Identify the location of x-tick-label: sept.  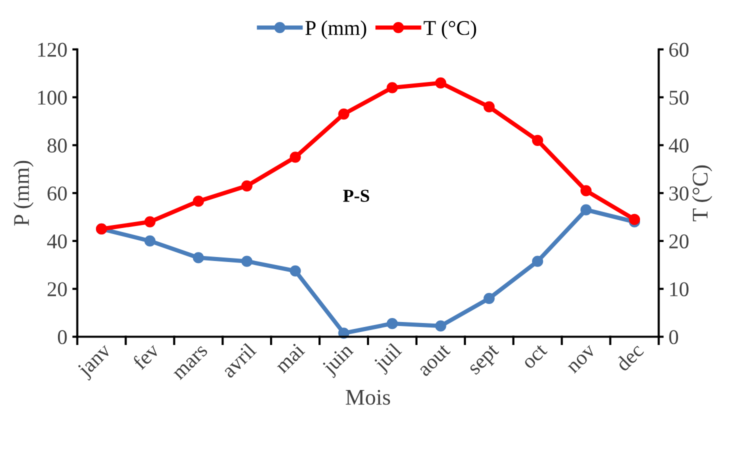
(485, 361).